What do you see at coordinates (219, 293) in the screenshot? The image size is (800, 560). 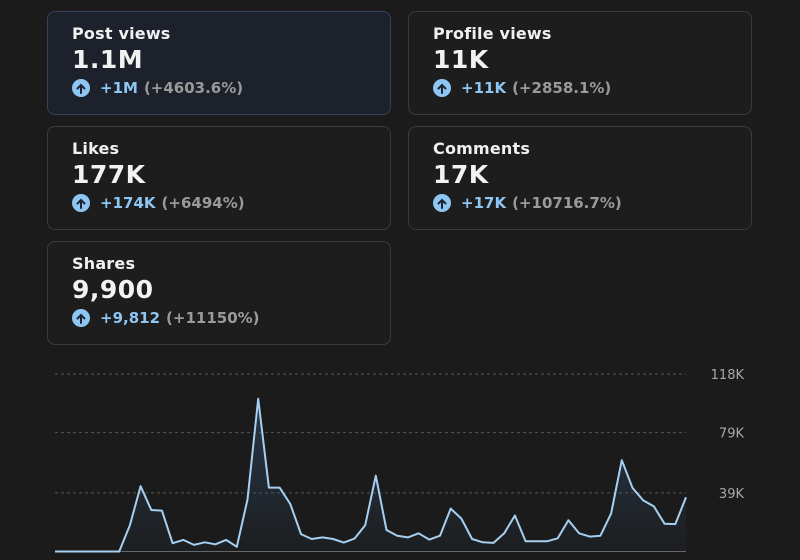 I see `metric-card-shares: Shares 9,900 +9,812 (+11150%)` at bounding box center [219, 293].